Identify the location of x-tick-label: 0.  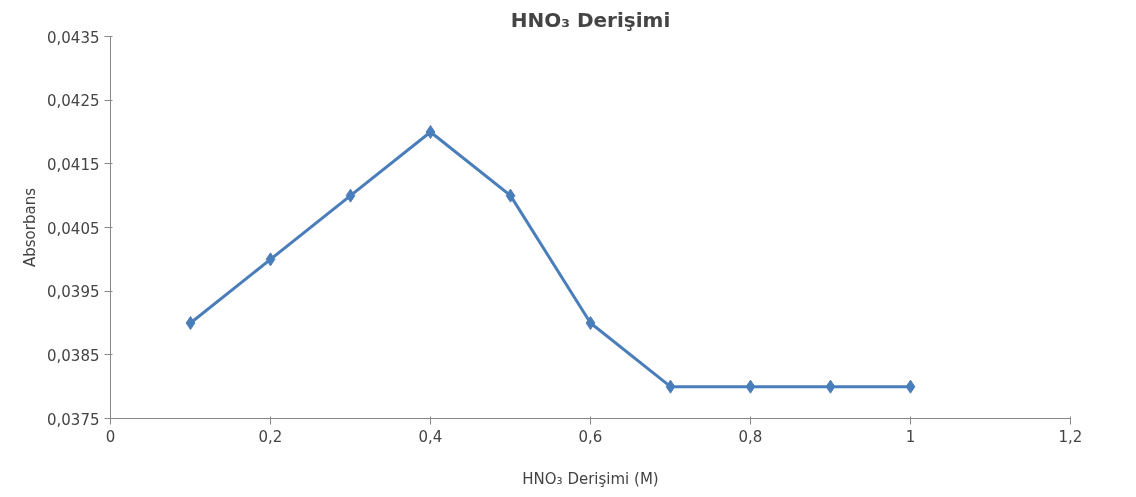
(110, 436).